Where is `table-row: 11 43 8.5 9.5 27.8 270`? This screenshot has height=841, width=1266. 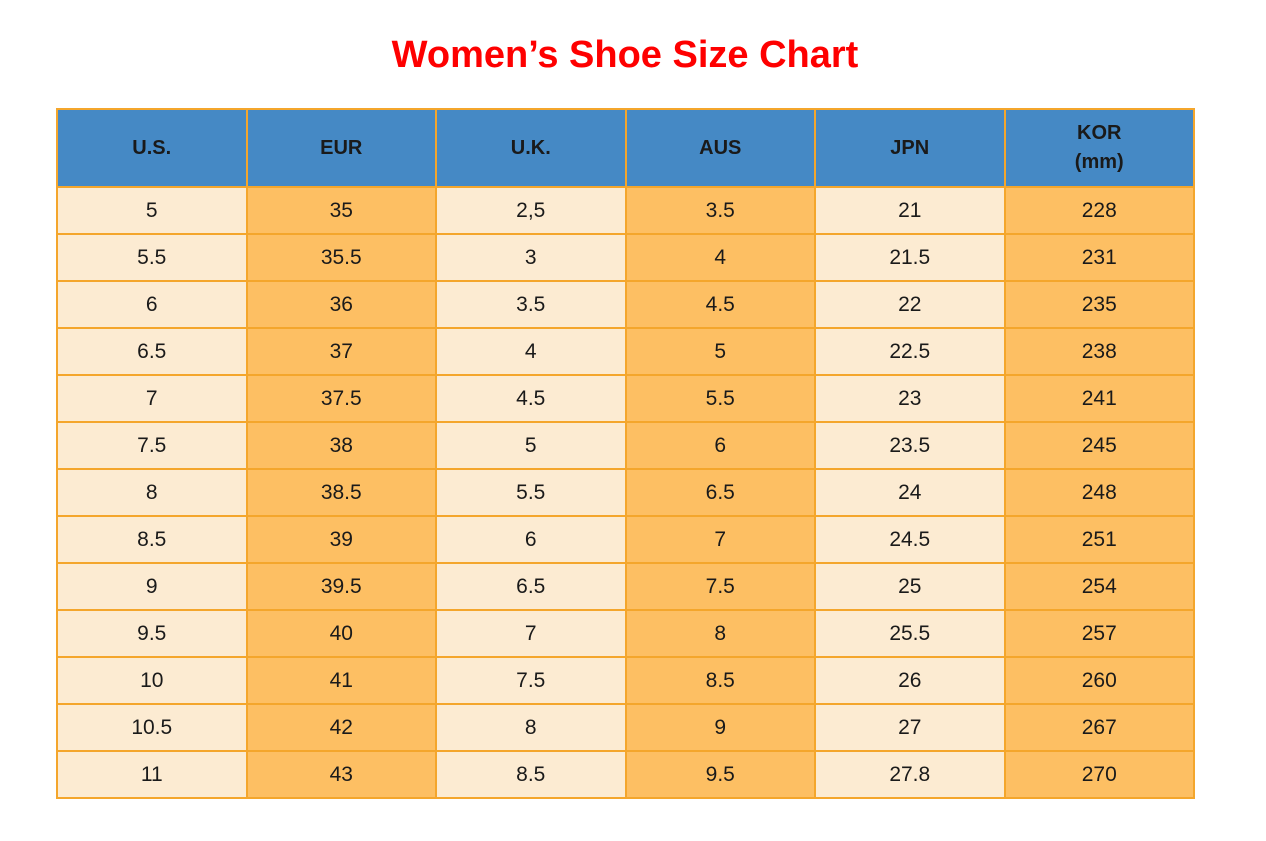 table-row: 11 43 8.5 9.5 27.8 270 is located at coordinates (625, 774).